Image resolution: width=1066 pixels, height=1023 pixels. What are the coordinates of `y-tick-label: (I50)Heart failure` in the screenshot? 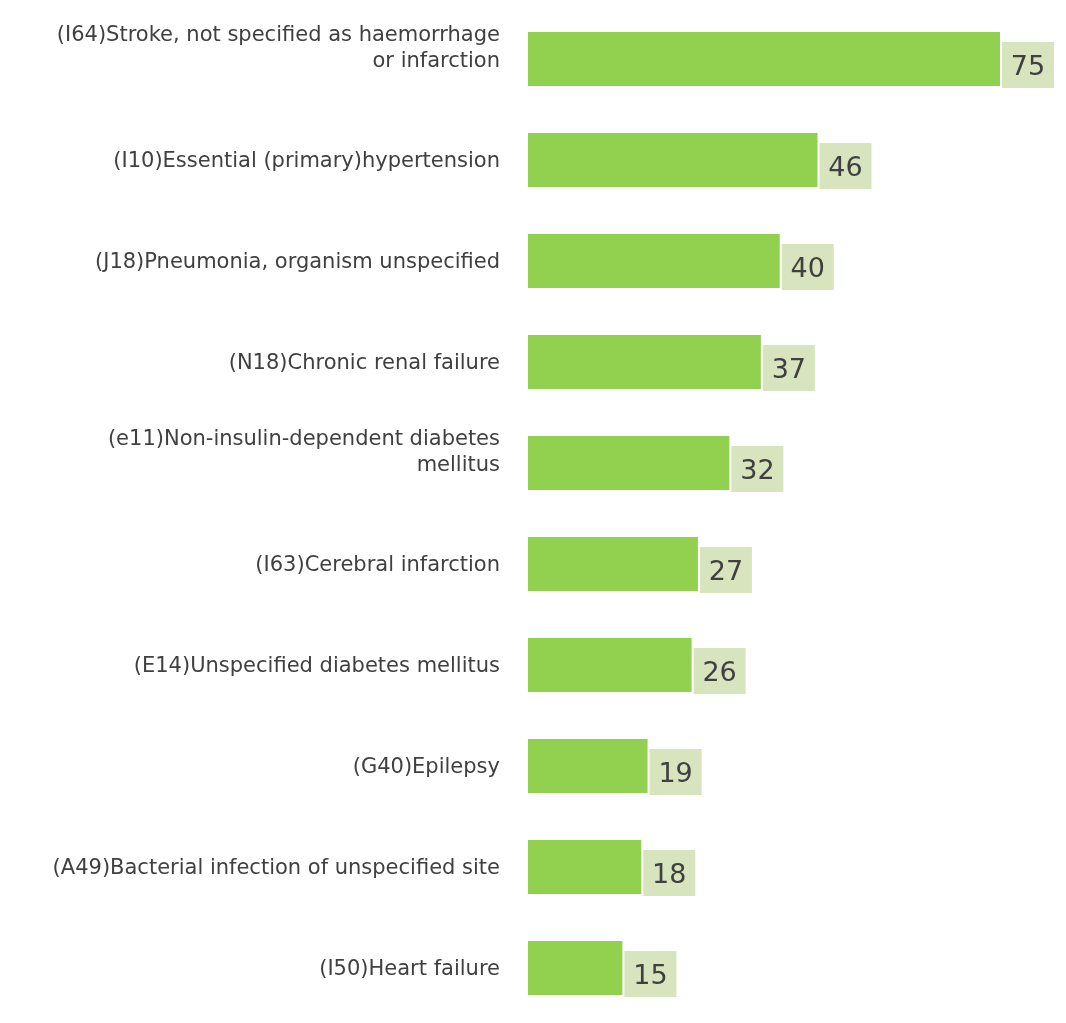 It's located at (409, 967).